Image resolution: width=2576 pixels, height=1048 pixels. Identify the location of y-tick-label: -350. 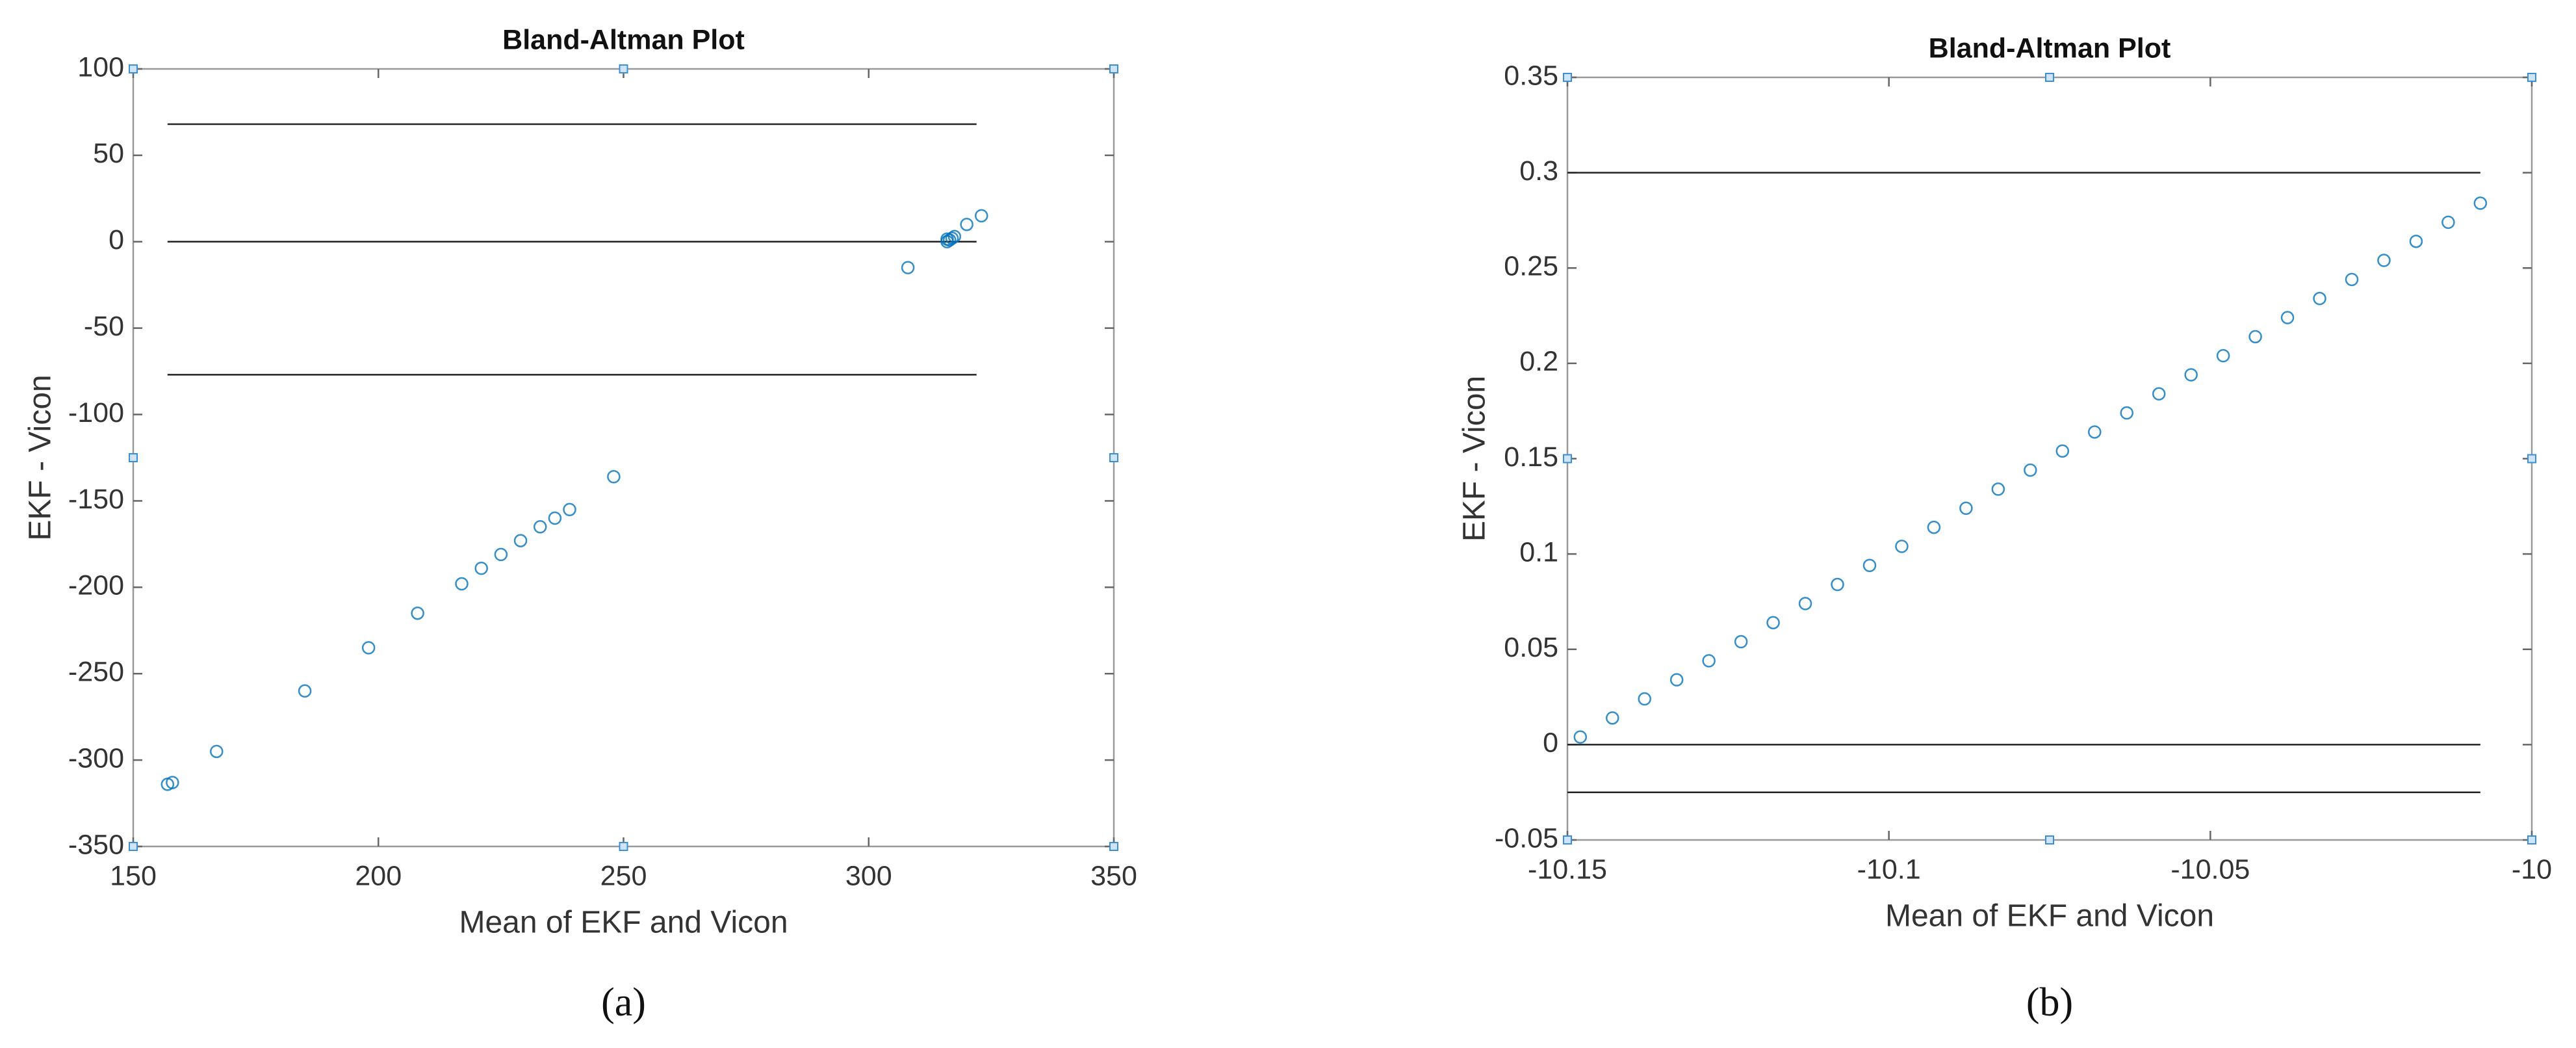
(96, 844).